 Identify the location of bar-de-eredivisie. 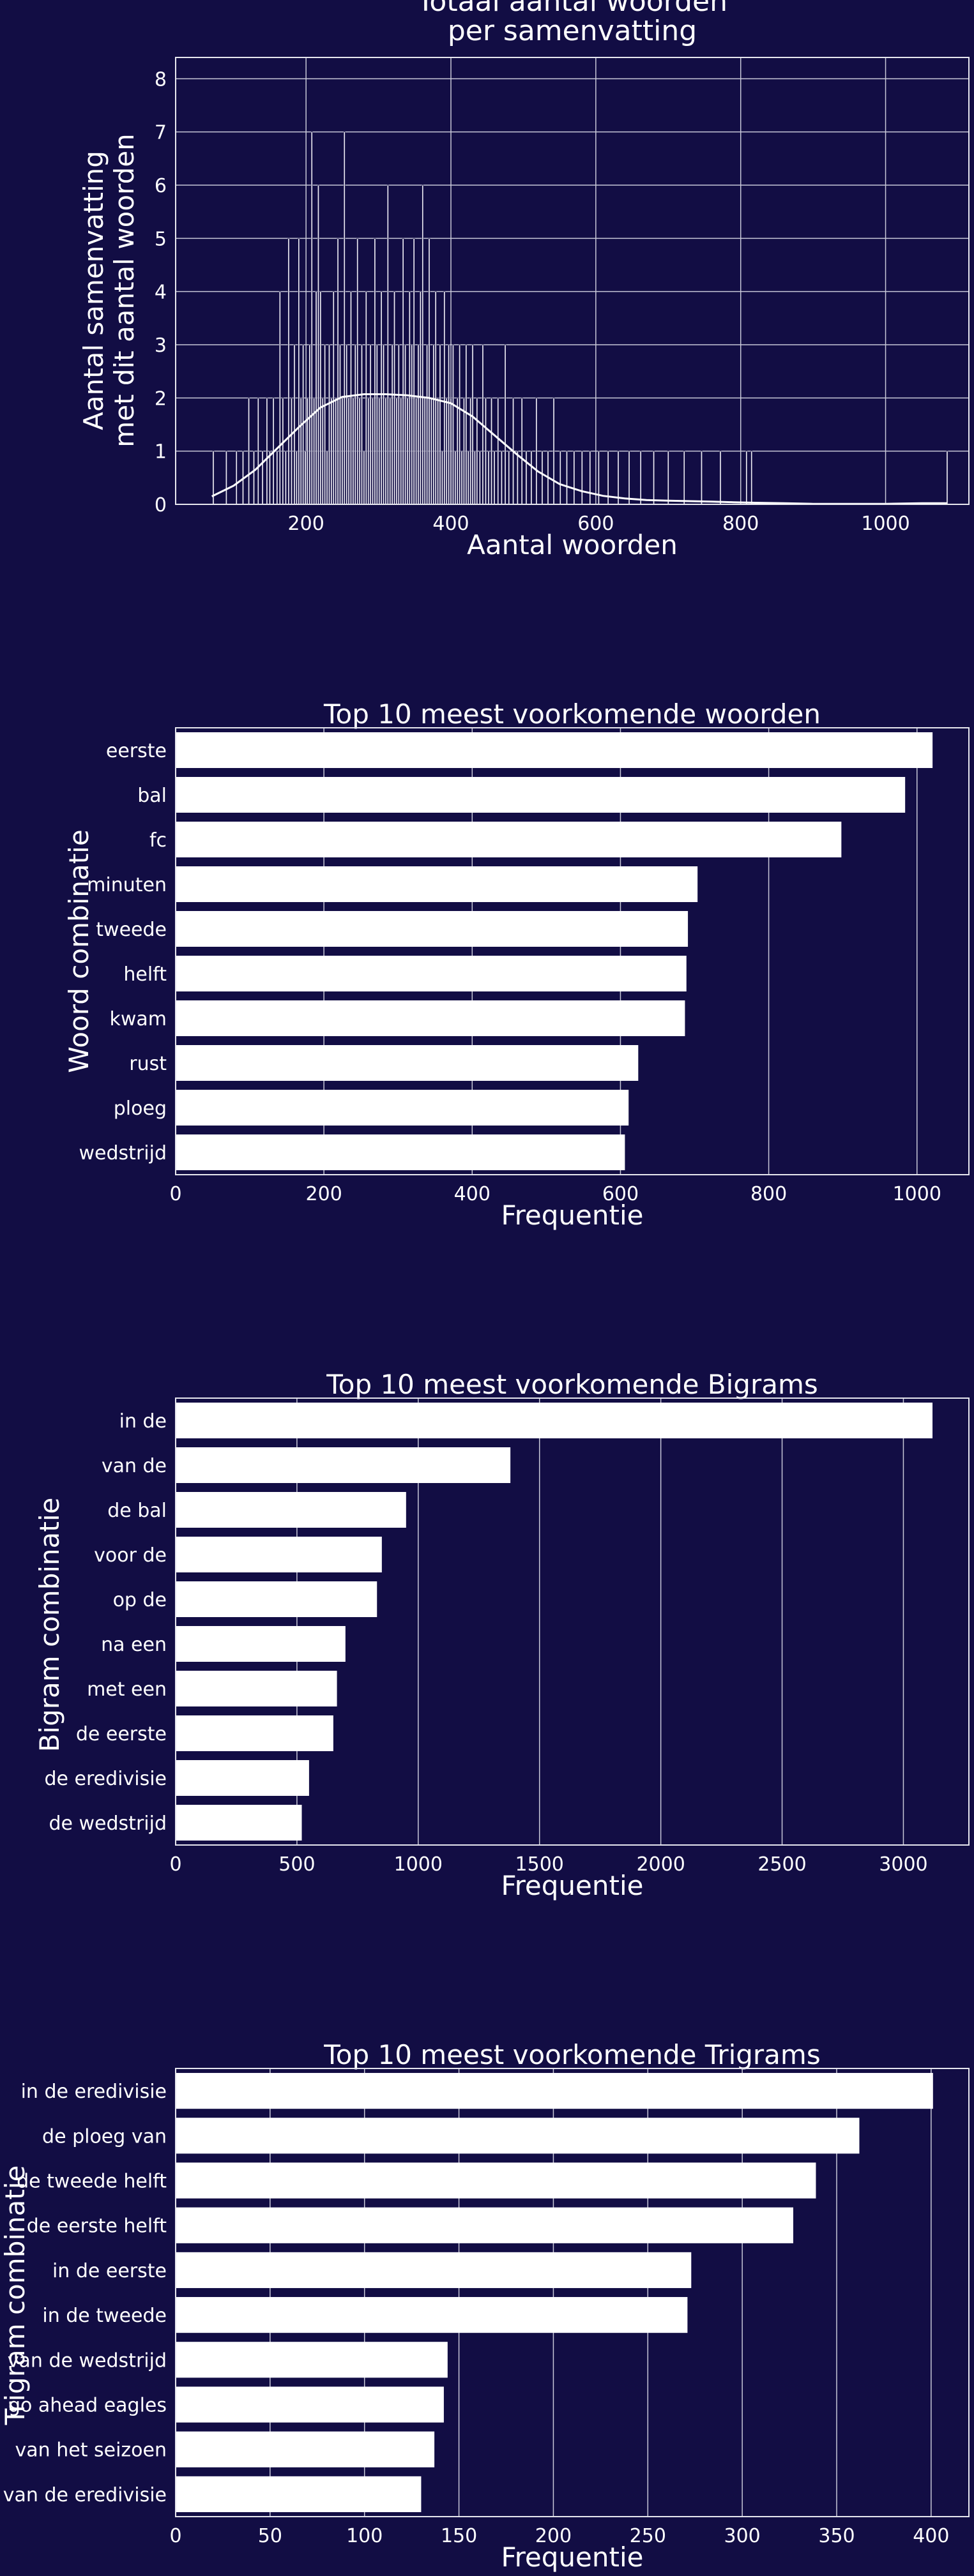
(242, 1778).